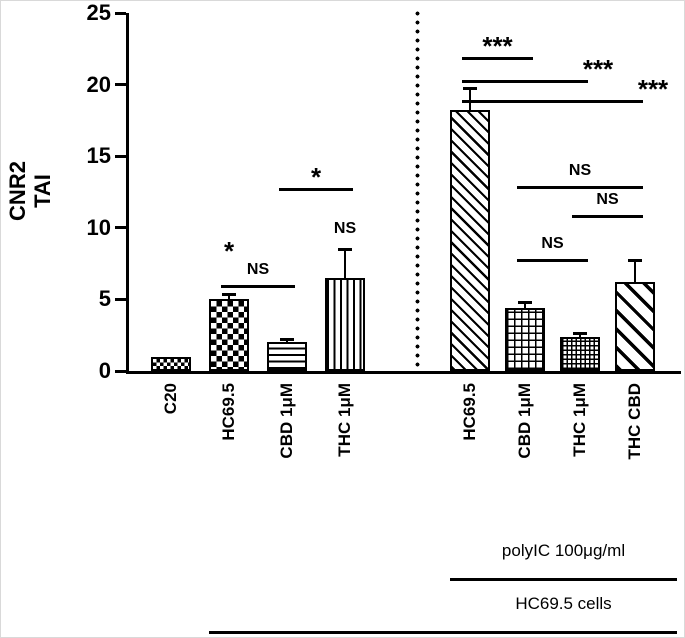 The width and height of the screenshot is (685, 638). Describe the element at coordinates (17, 191) in the screenshot. I see `y-axis-title-line-1: CNR2` at that location.